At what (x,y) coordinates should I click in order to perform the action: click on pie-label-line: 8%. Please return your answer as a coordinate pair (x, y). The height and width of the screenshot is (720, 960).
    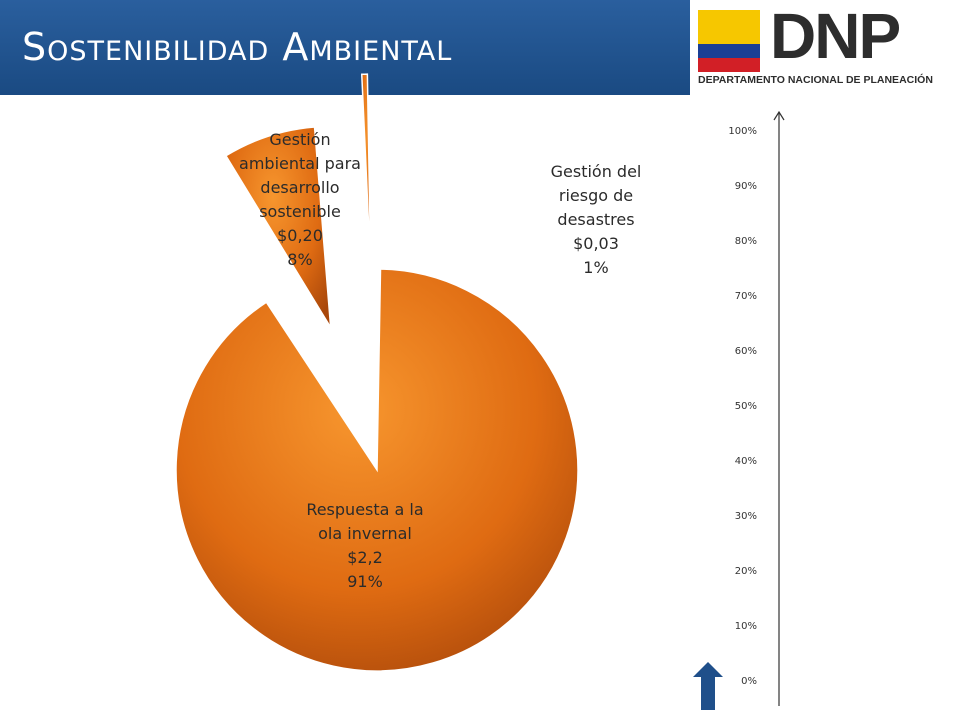
    Looking at the image, I should click on (300, 259).